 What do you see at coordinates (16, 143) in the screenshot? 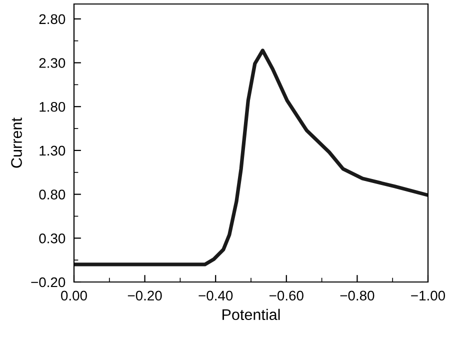
I see `y-axis-title: Current` at bounding box center [16, 143].